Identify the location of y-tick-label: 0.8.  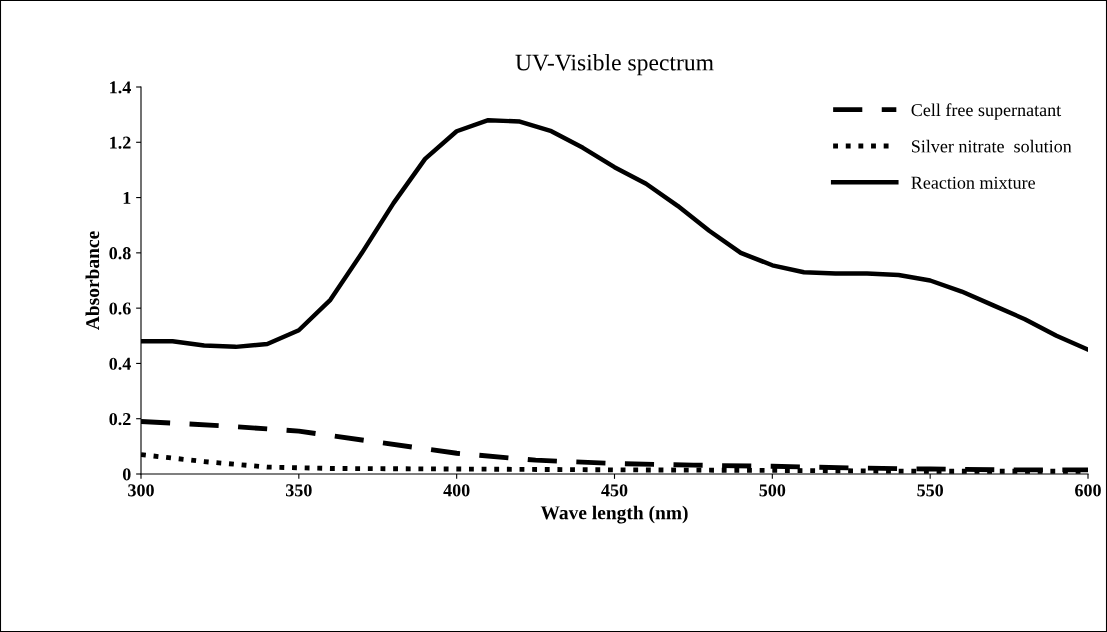
(120, 253).